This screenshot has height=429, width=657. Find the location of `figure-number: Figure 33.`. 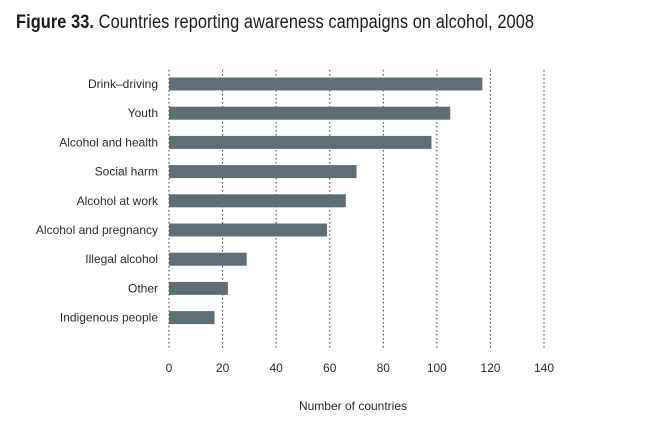

figure-number: Figure 33. is located at coordinates (55, 22).